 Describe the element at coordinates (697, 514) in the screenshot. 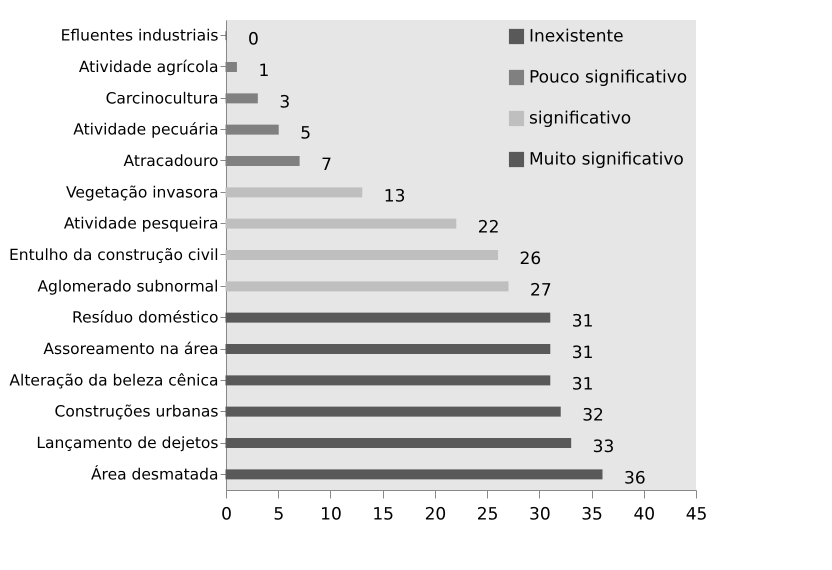

I see `x-tick-label: 45` at that location.